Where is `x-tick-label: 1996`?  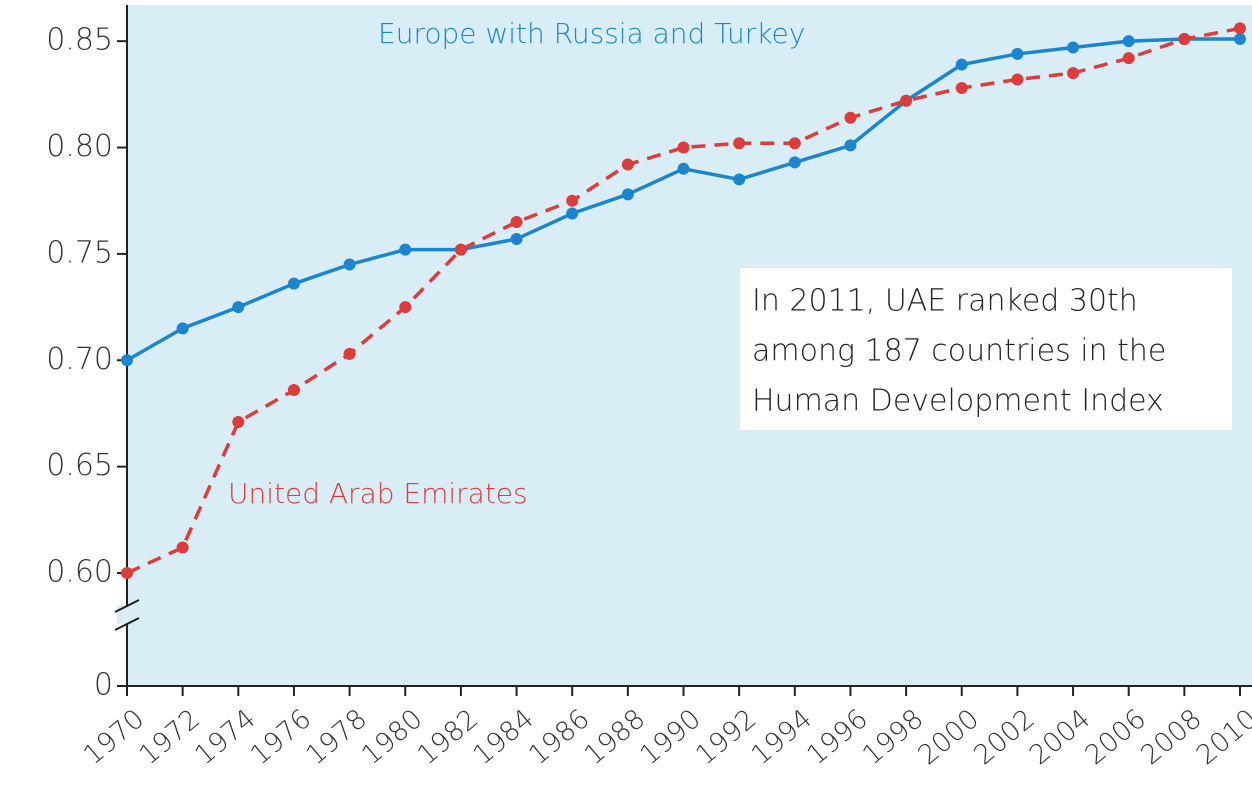
x-tick-label: 1996 is located at coordinates (837, 737).